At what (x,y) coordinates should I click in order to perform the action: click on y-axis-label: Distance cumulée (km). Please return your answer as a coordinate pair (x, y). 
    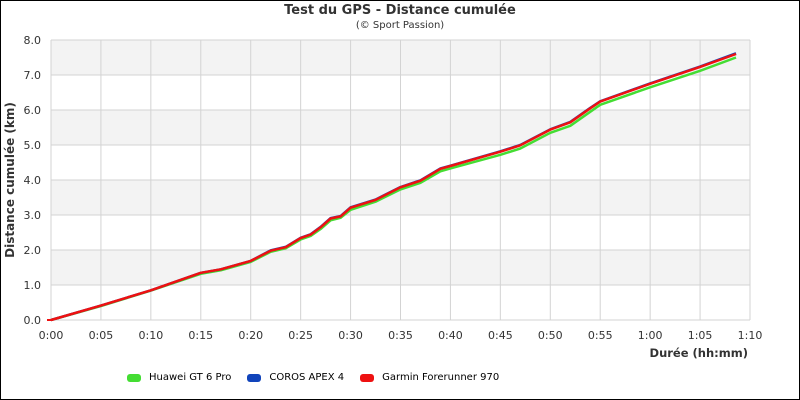
    Looking at the image, I should click on (10, 180).